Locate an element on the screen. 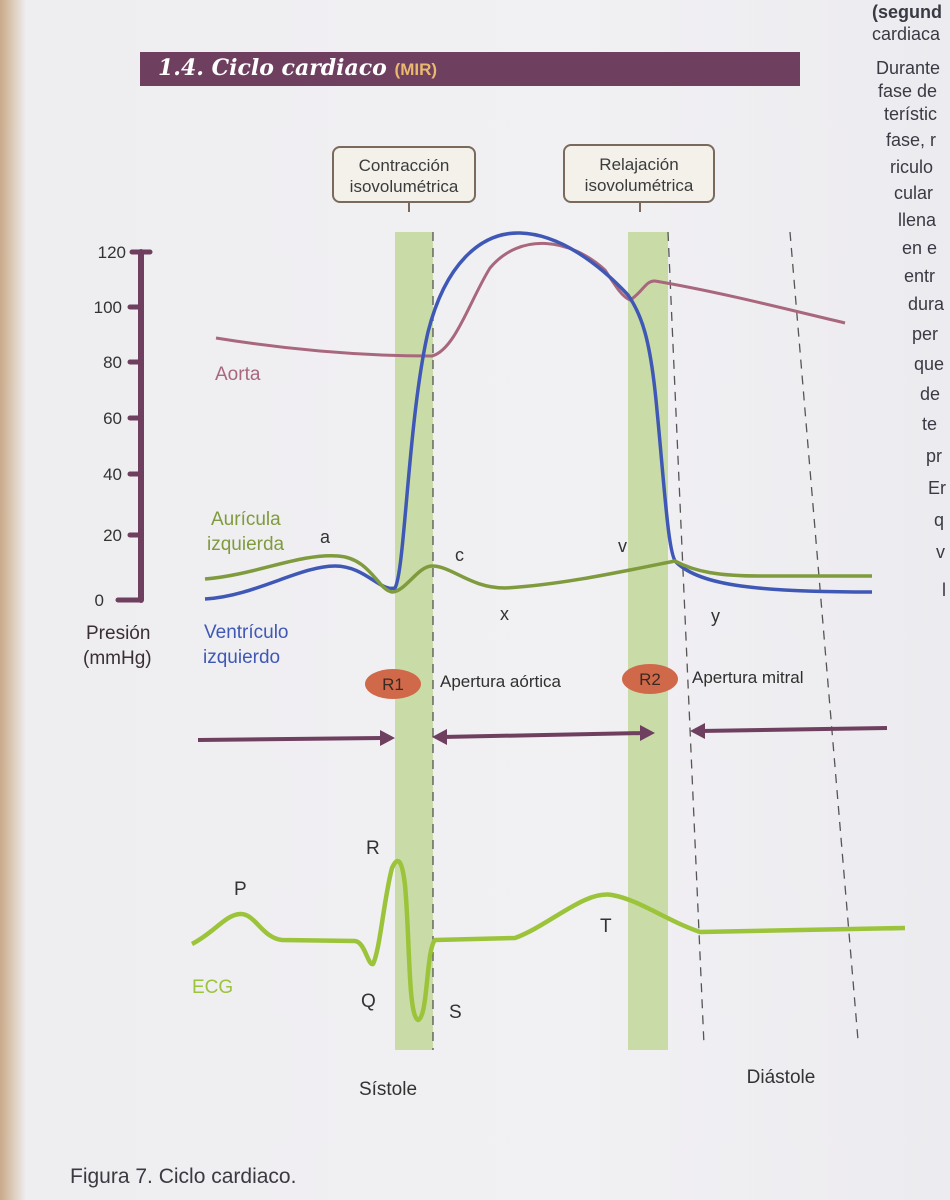 This screenshot has height=1200, width=950. side-line: l is located at coordinates (944, 590).